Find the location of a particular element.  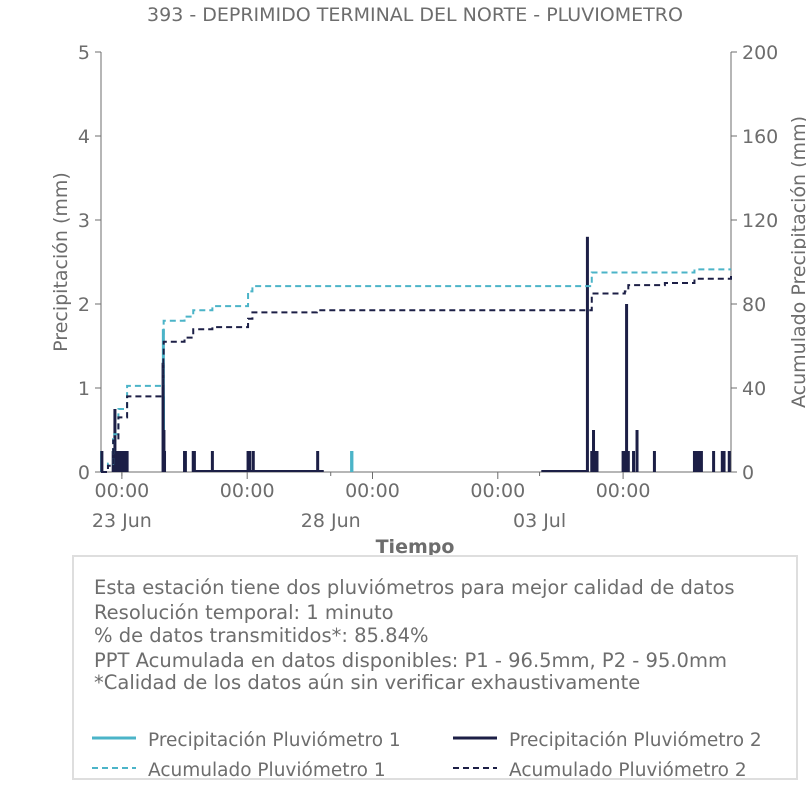

info-line-resolution: Resolución temporal: 1 minuto is located at coordinates (244, 612).